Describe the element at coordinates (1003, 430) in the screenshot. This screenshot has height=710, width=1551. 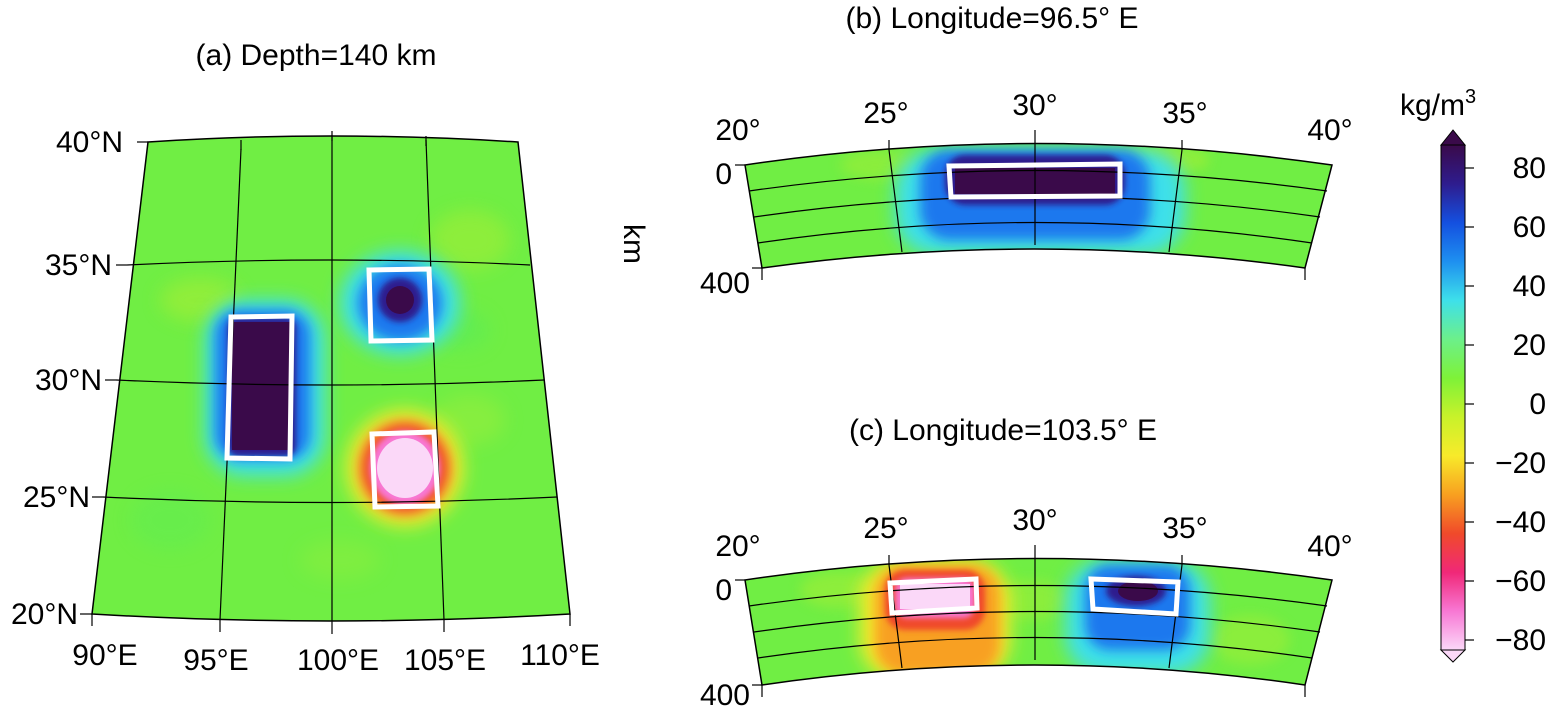
I see `panel-c-title: (c) Longitude=103.5° E` at that location.